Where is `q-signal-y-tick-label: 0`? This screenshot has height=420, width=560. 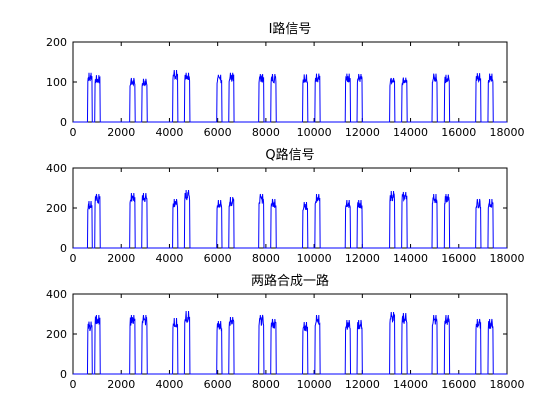 q-signal-y-tick-label: 0 is located at coordinates (63, 248).